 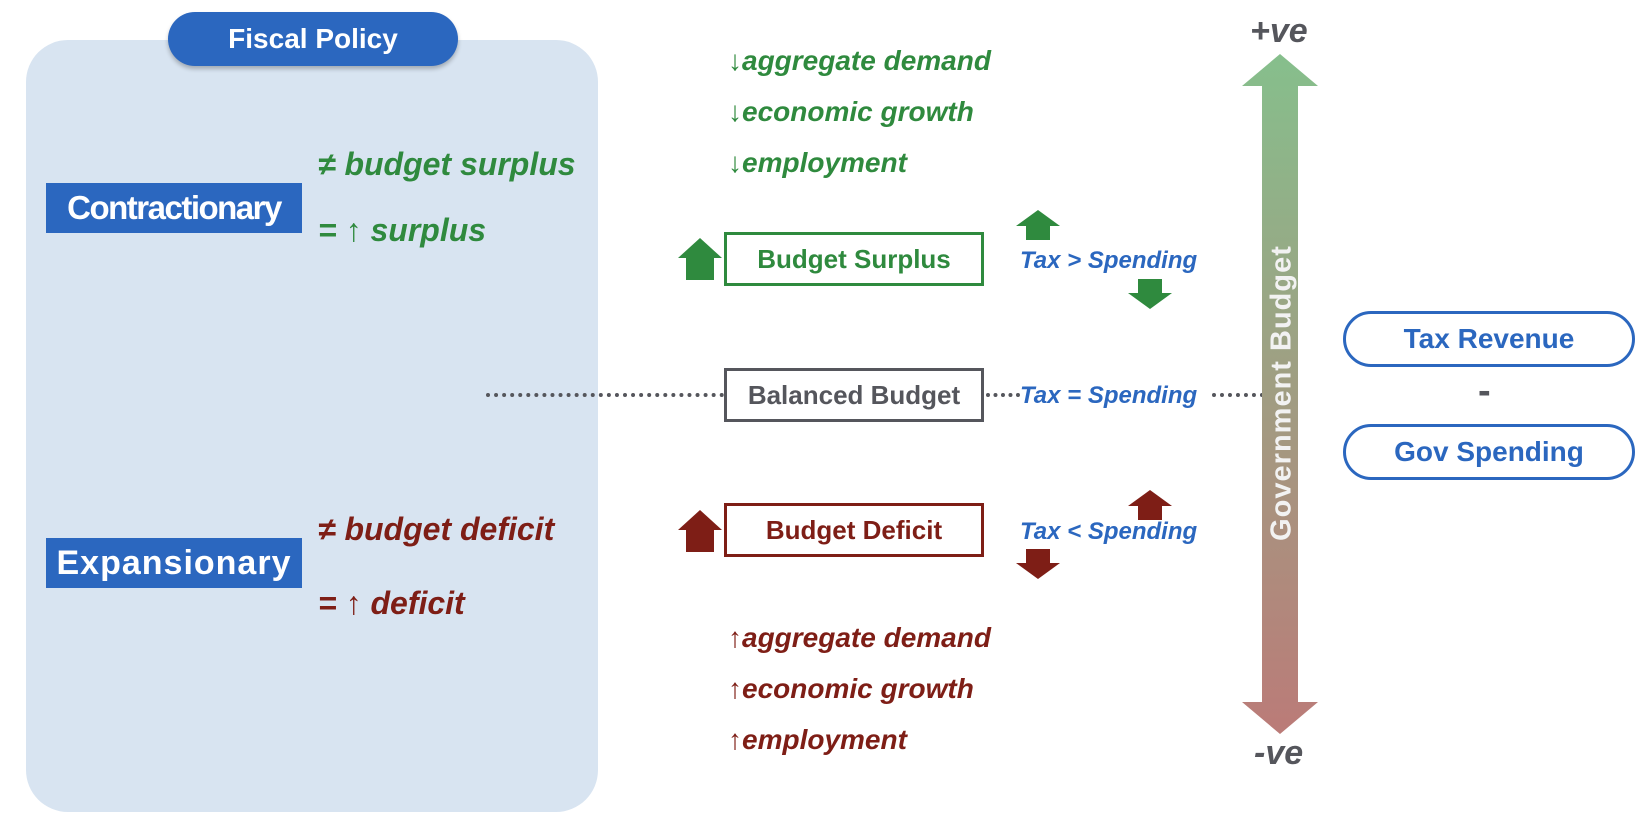 What do you see at coordinates (332, 230) in the screenshot?
I see `contractionary-line2-prefix: =` at bounding box center [332, 230].